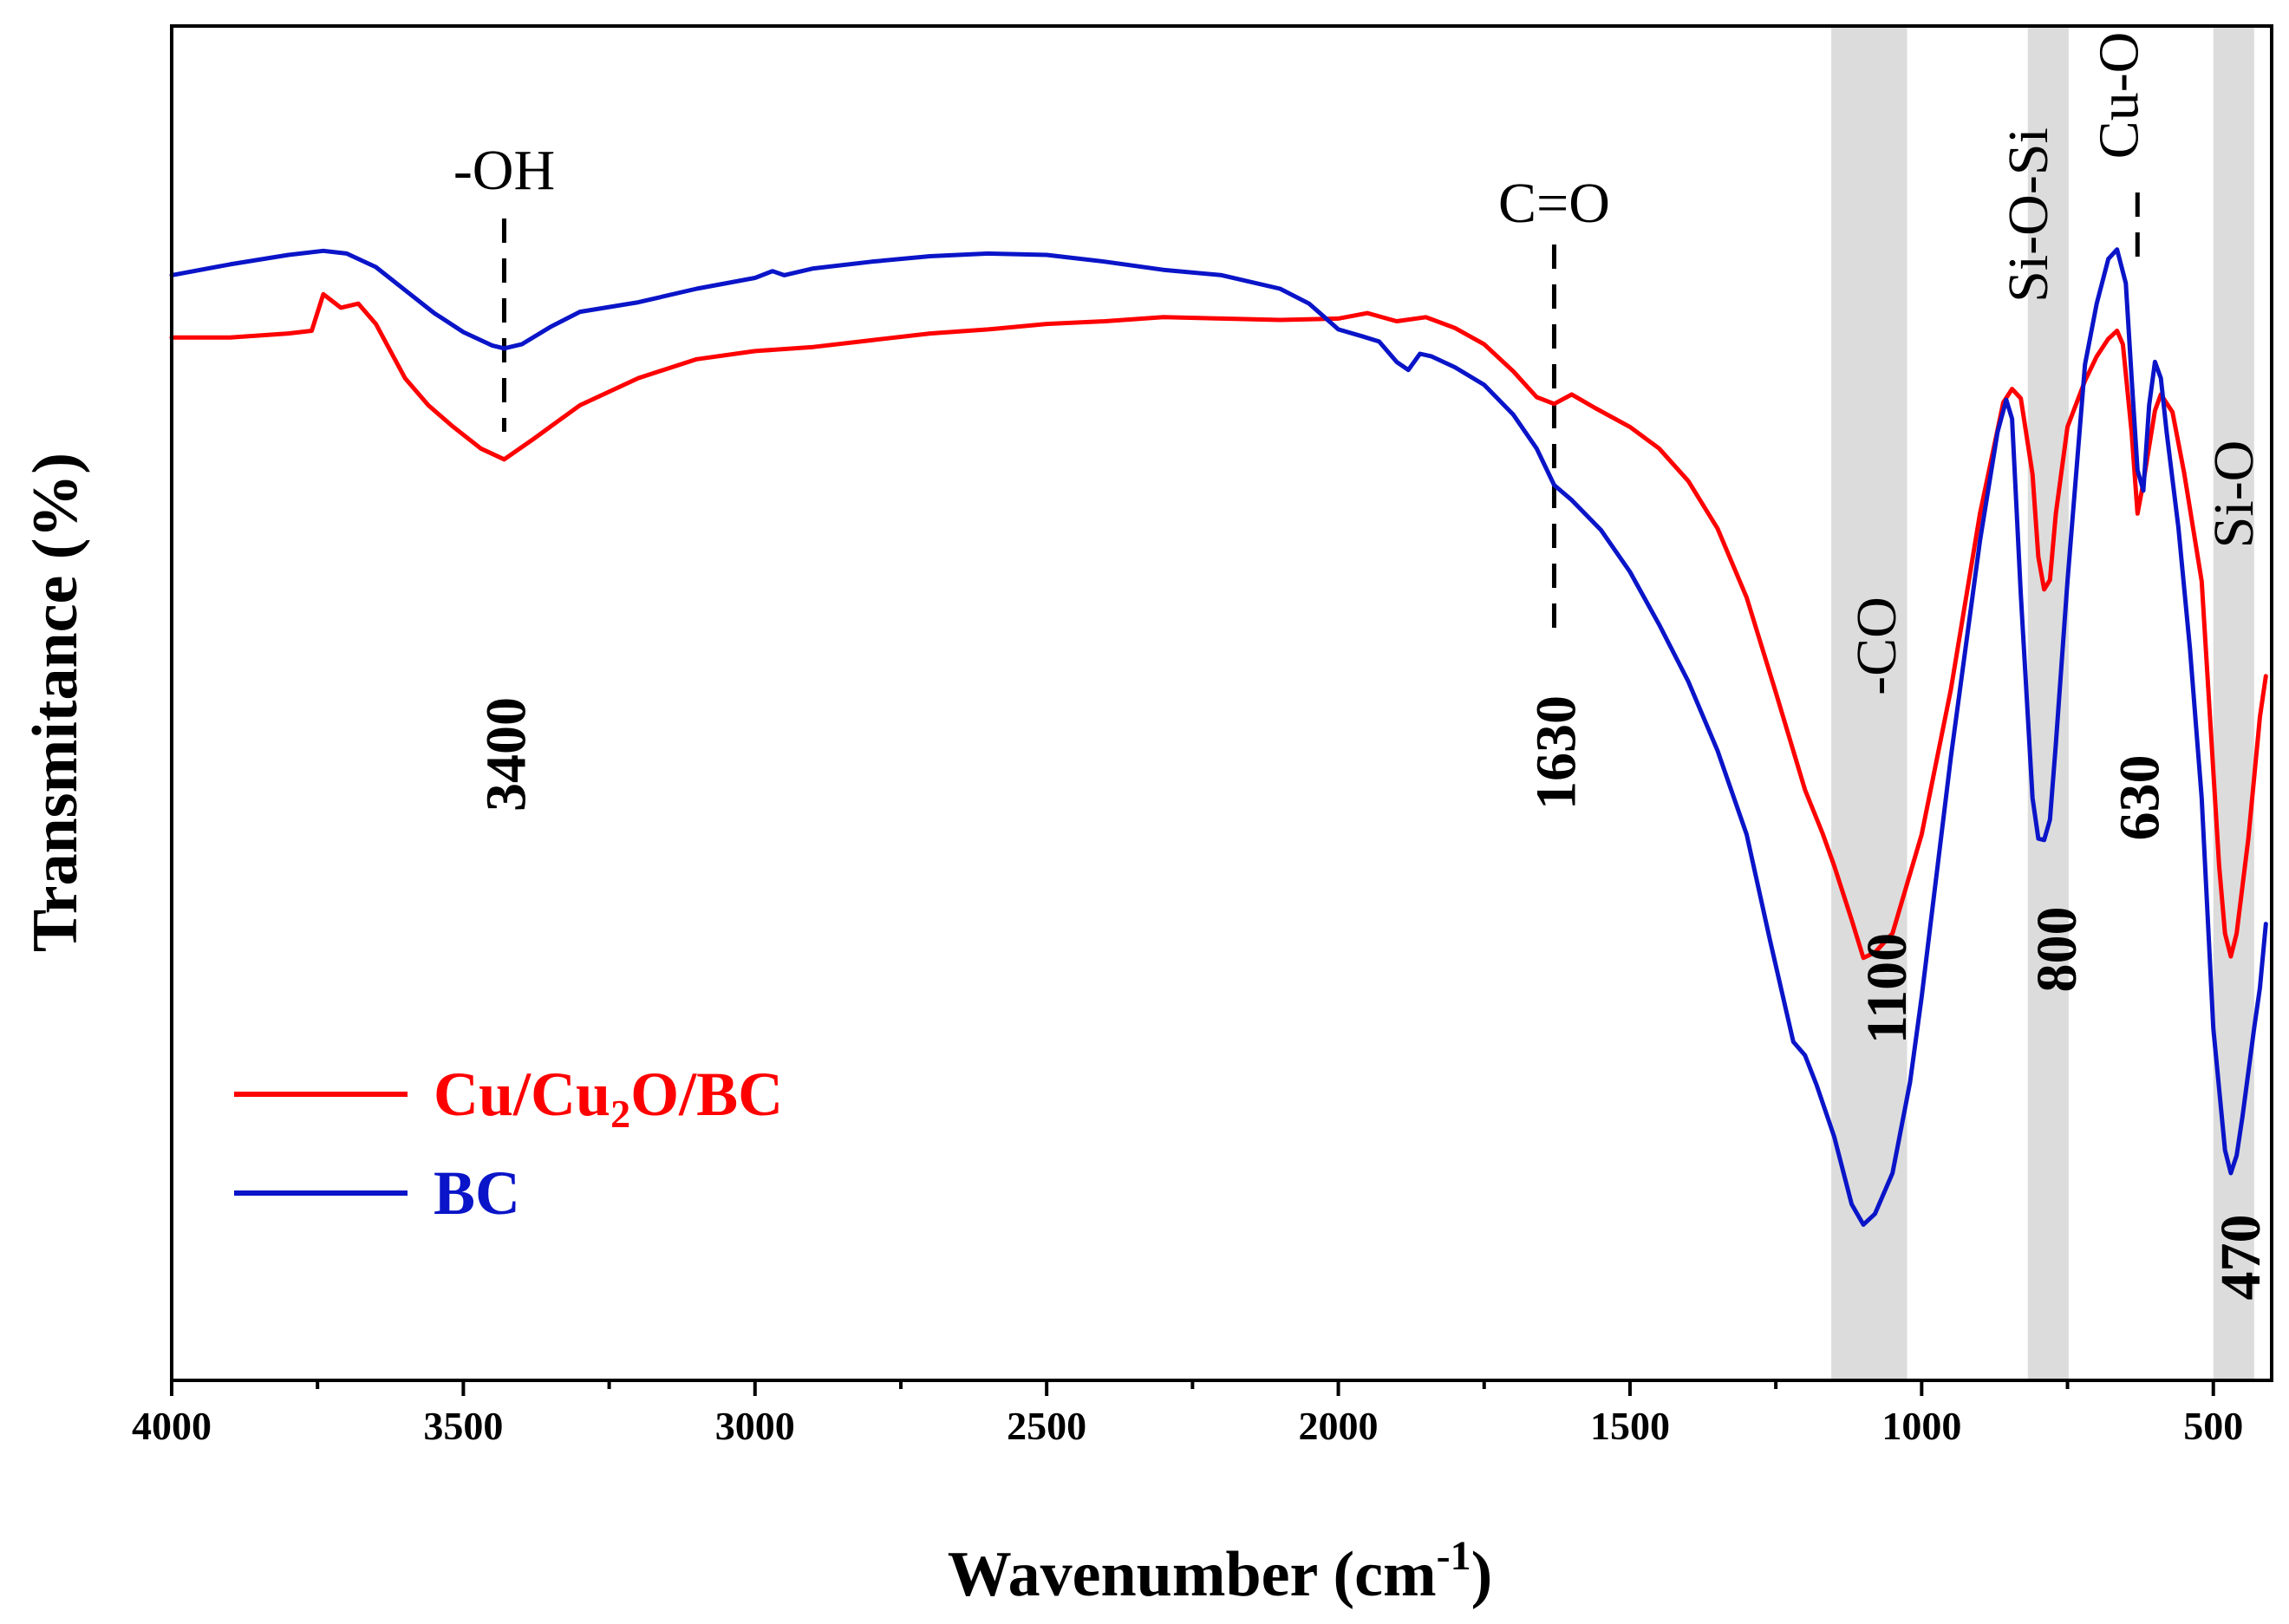  I want to click on peak-label: 800, so click(2057, 950).